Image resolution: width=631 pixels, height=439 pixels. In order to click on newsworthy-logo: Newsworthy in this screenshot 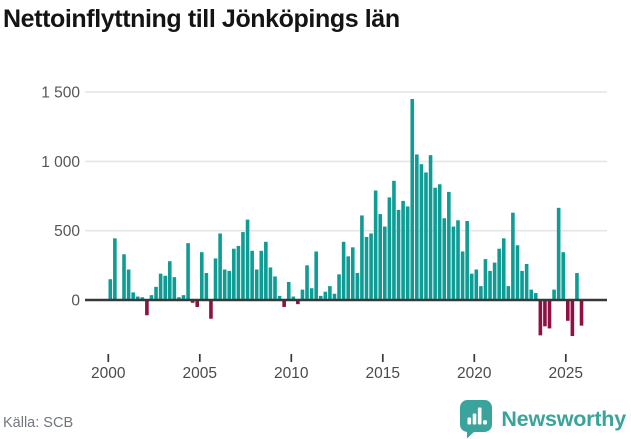, I will do `click(542, 419)`.